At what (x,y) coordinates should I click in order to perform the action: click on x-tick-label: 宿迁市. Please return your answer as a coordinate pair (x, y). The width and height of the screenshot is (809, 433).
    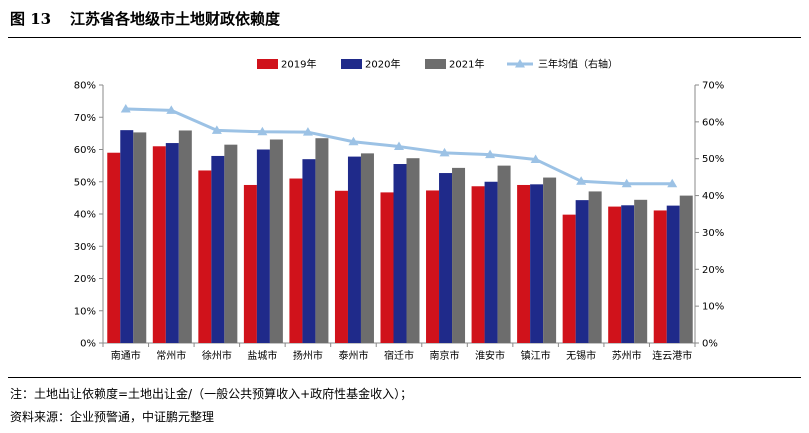
    Looking at the image, I should click on (399, 355).